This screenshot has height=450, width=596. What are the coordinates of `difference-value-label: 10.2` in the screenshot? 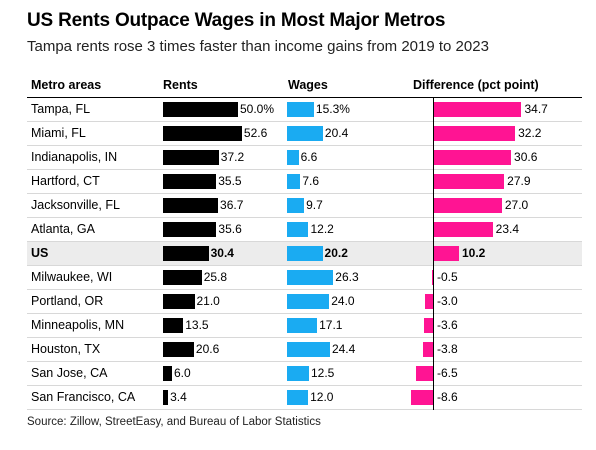 It's located at (474, 253).